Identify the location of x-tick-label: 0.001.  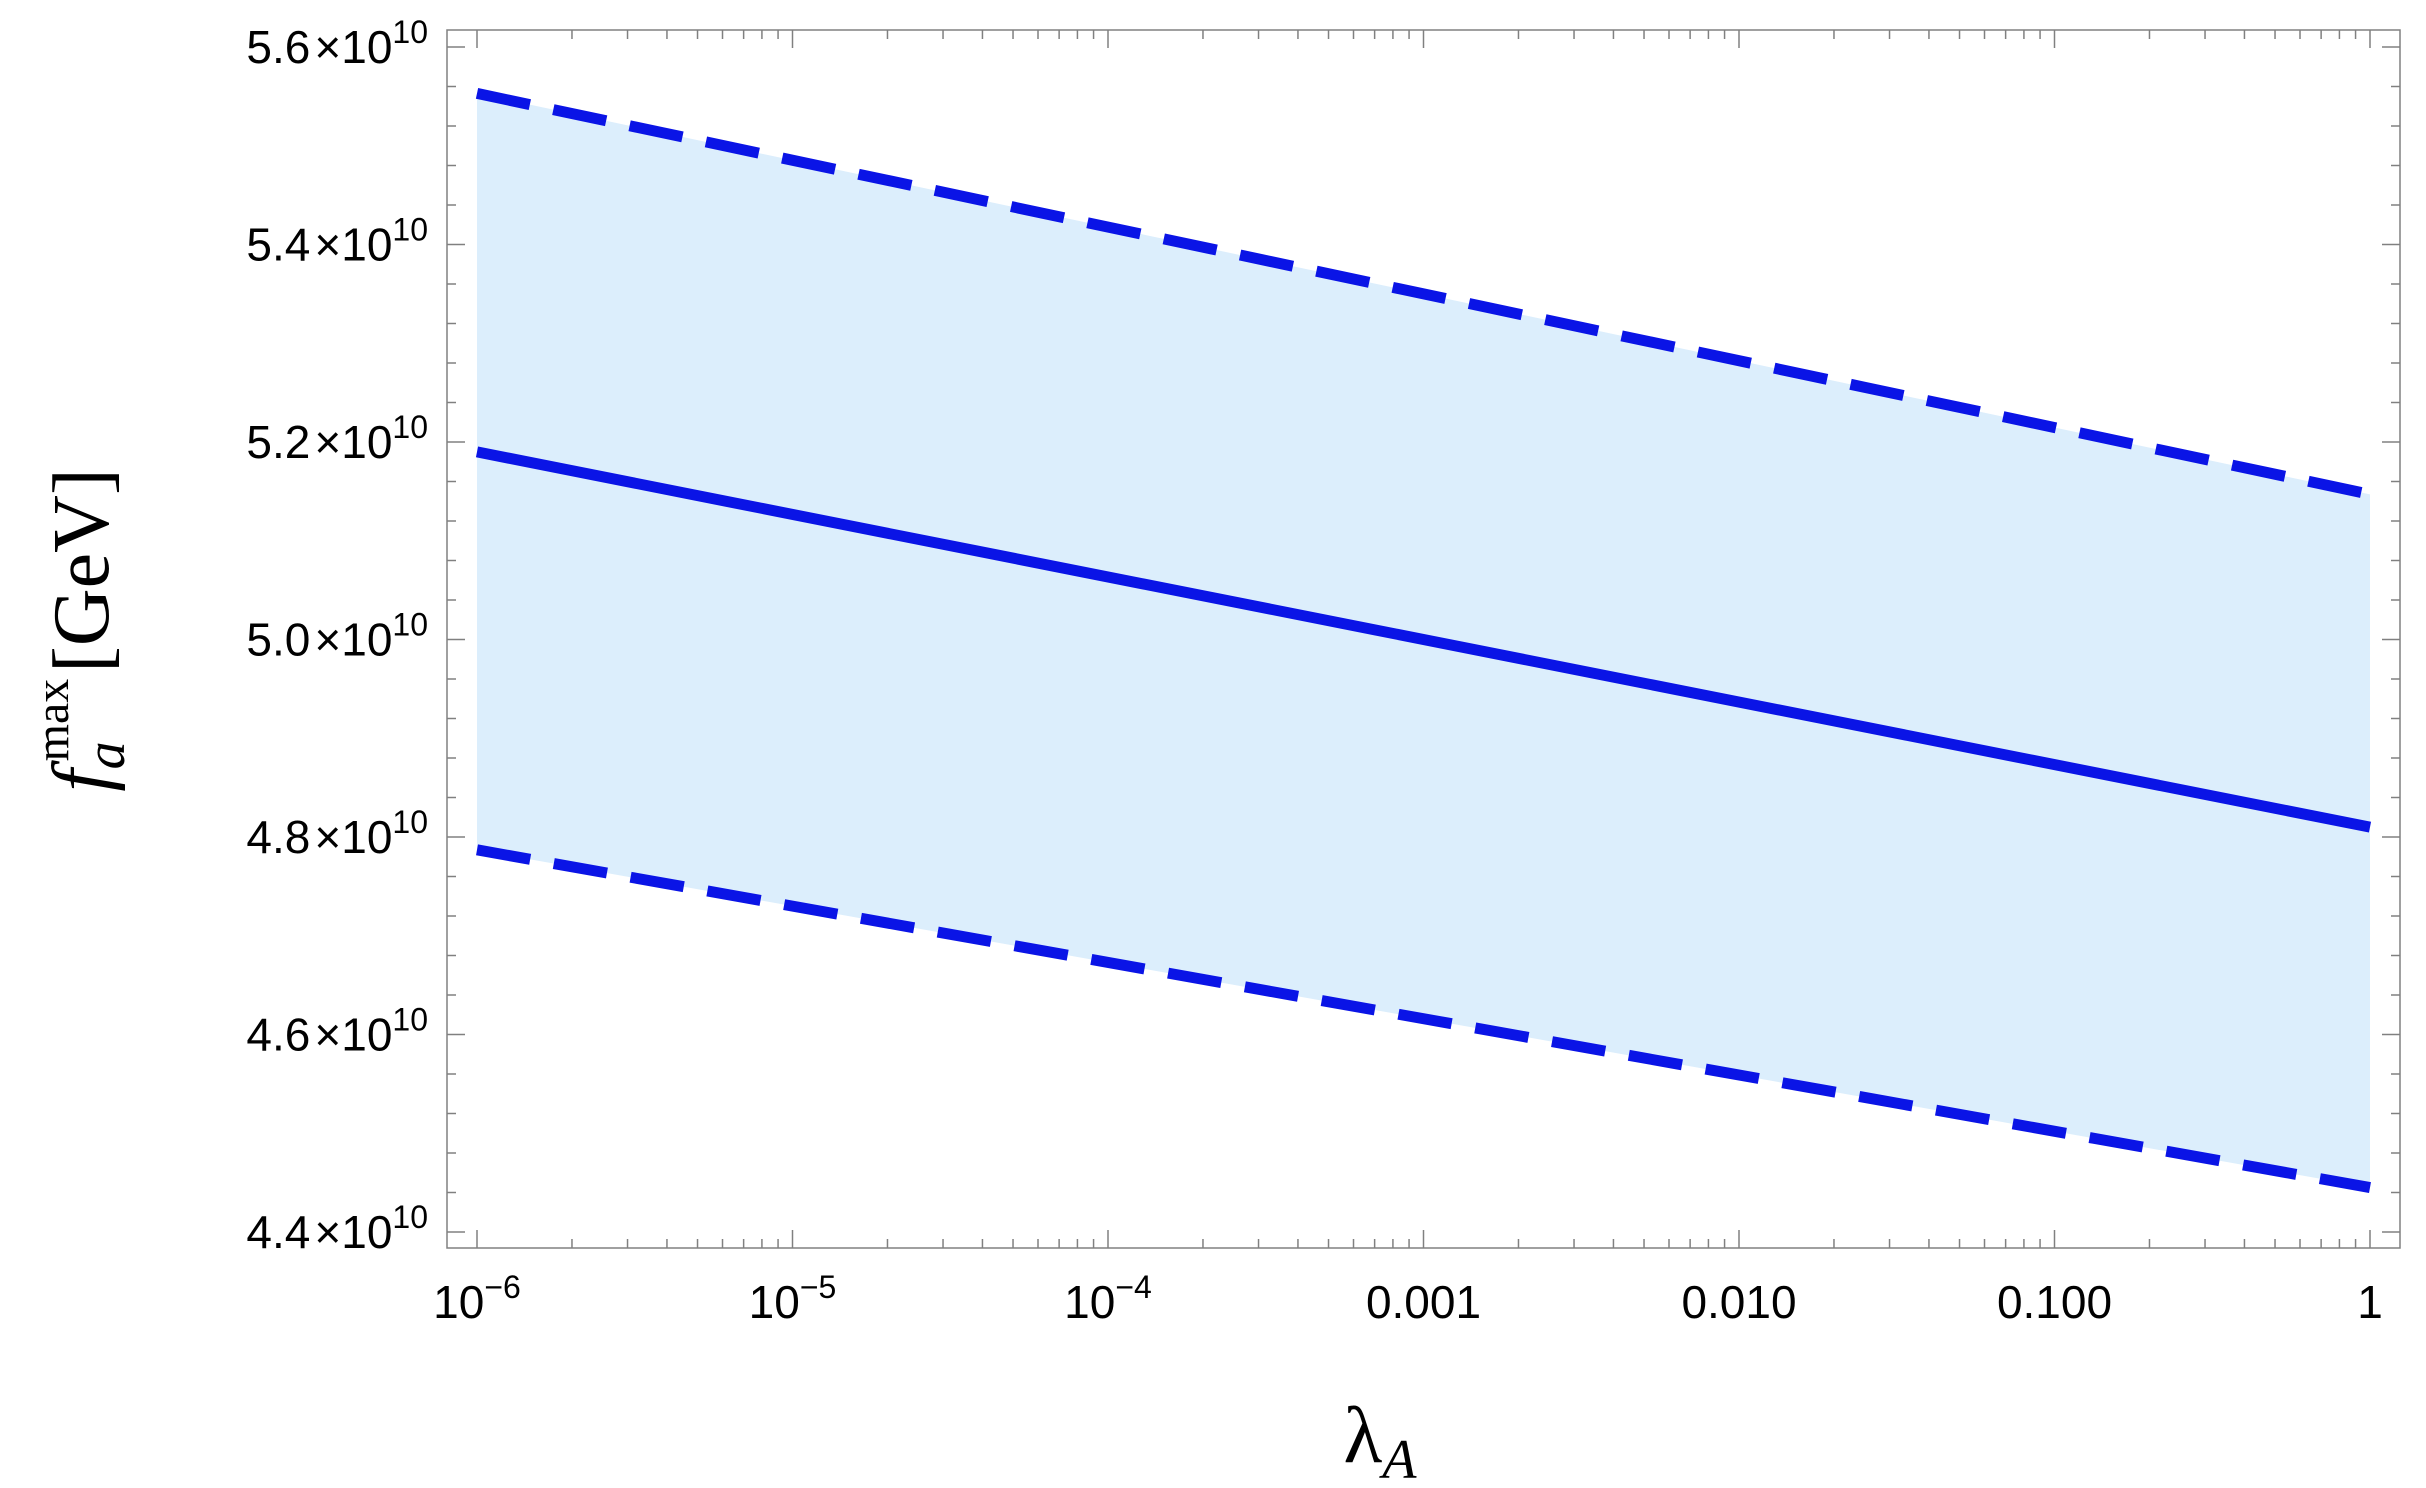
(1423, 1302).